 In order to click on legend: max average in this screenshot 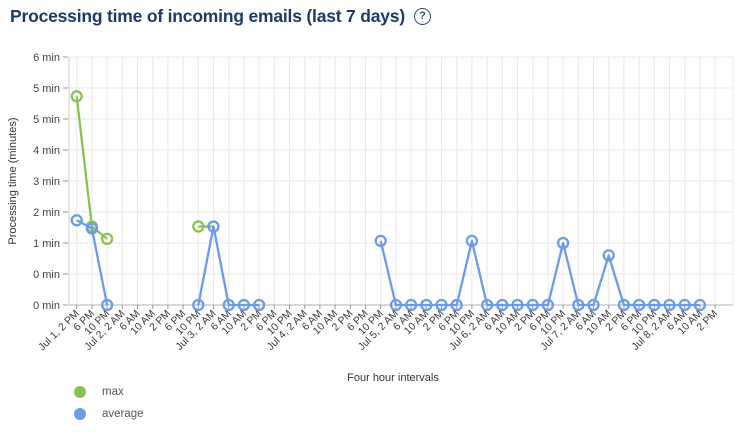, I will do `click(109, 406)`.